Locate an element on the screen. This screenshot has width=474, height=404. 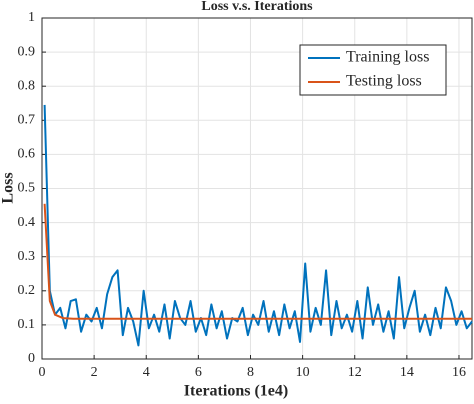
y-tick-label: 0.1 is located at coordinates (27, 324).